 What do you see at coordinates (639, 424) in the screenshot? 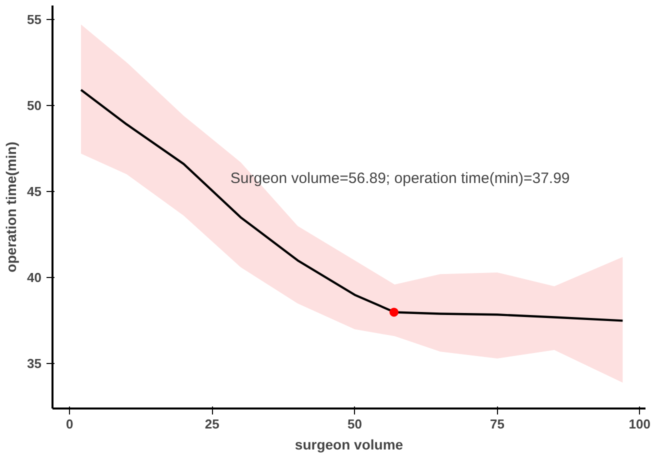
I see `x-tick-label: 100` at bounding box center [639, 424].